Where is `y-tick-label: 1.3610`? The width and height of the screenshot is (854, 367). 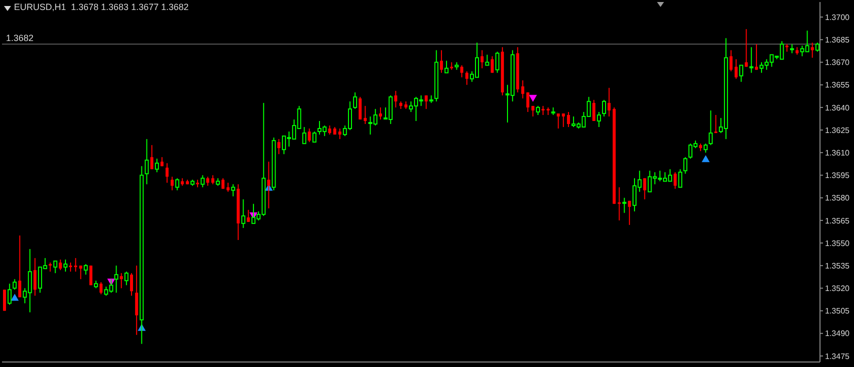
y-tick-label: 1.3610 is located at coordinates (837, 153).